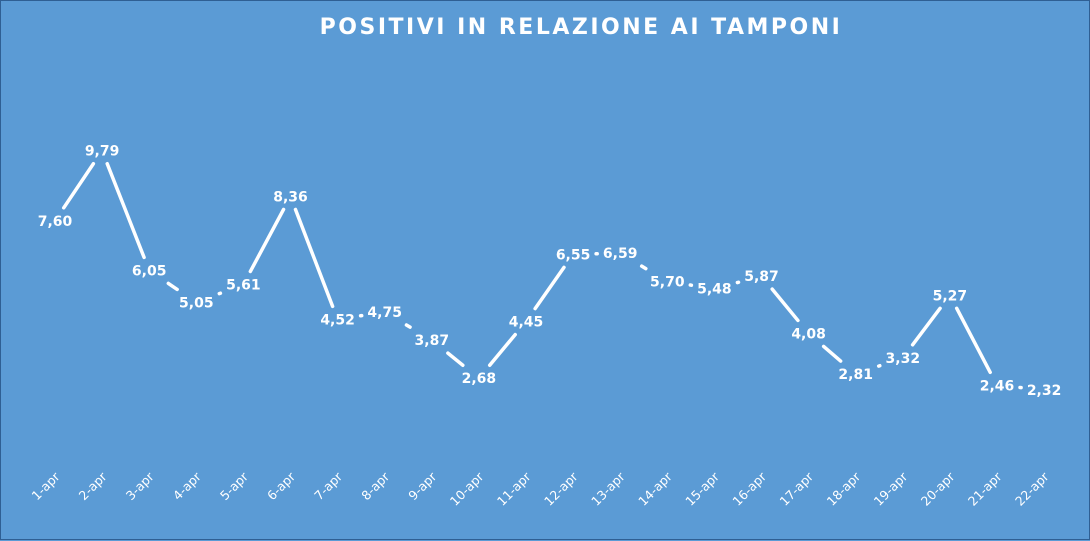  I want to click on data-label: 6,05, so click(149, 271).